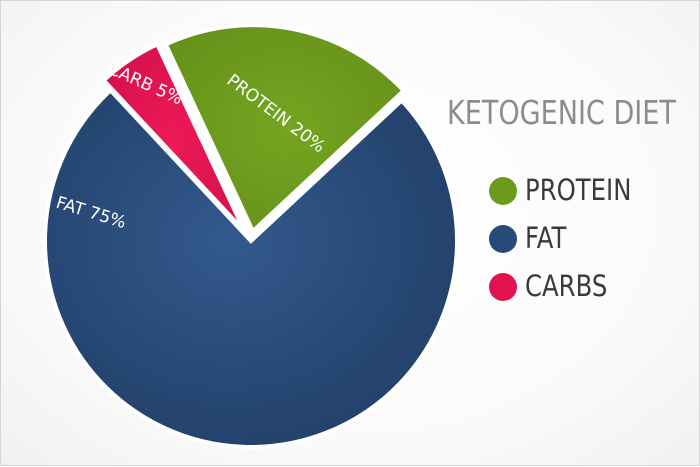 This screenshot has width=700, height=467. What do you see at coordinates (561, 112) in the screenshot?
I see `chart-title: KETOGENIC DIET` at bounding box center [561, 112].